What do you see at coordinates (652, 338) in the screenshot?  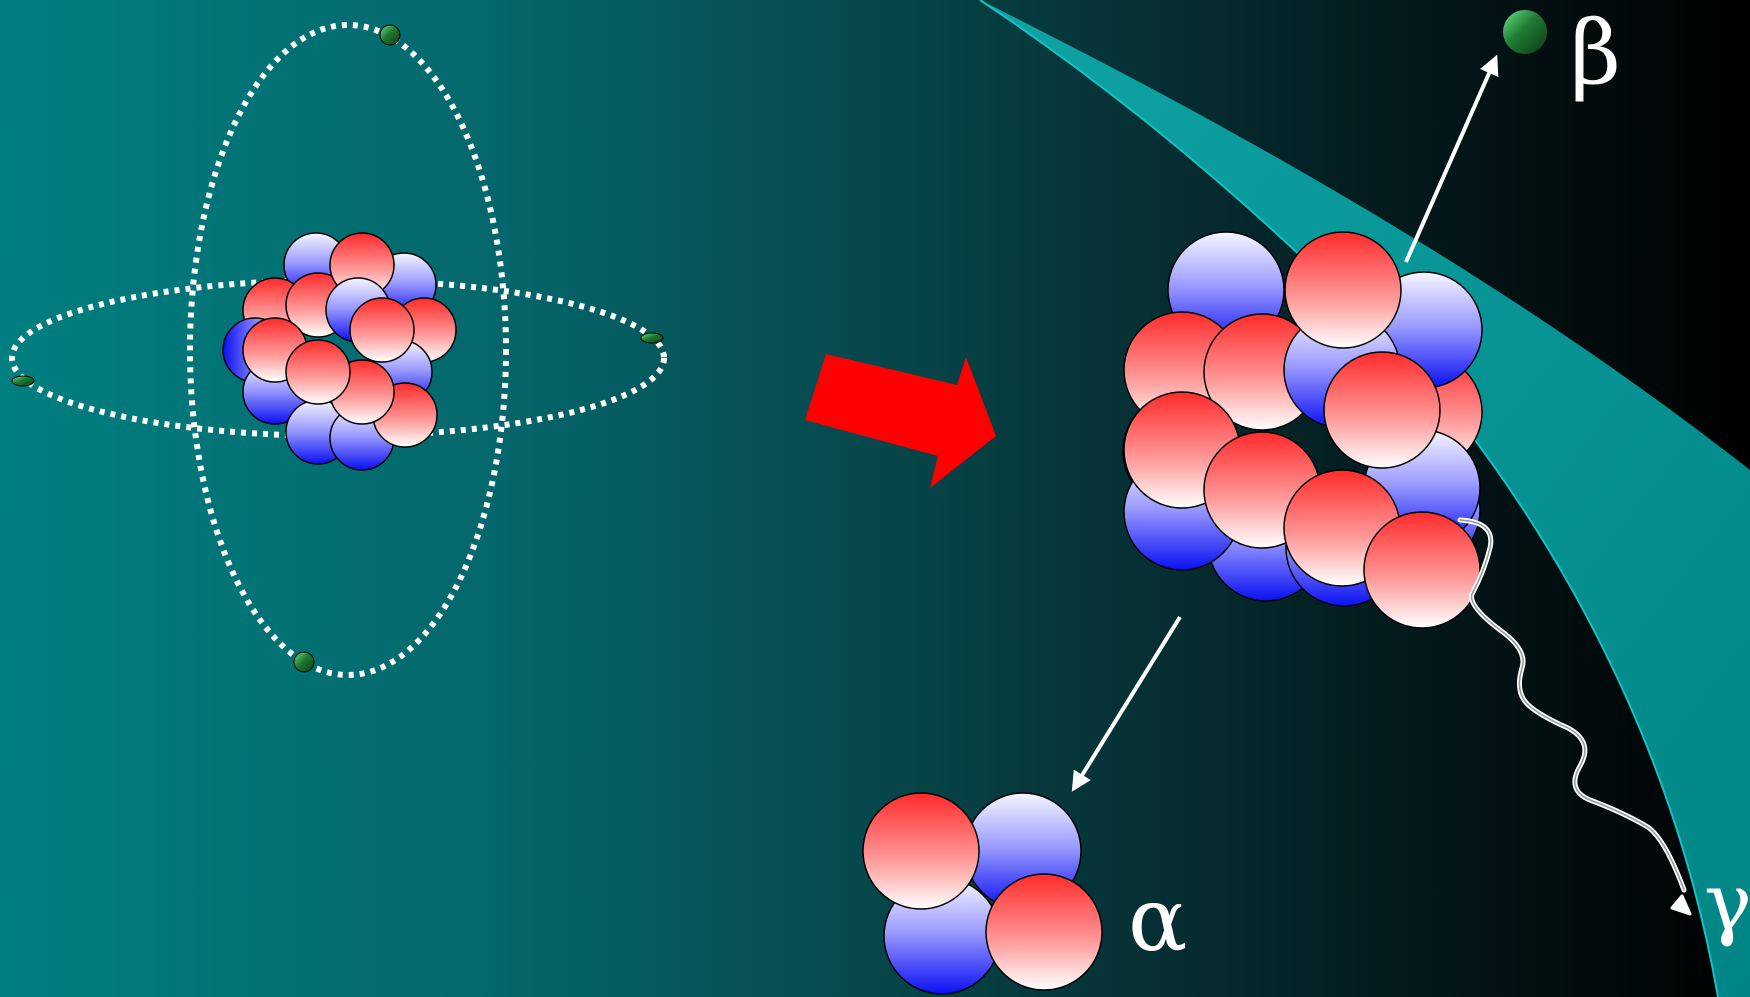 I see `electron-right` at bounding box center [652, 338].